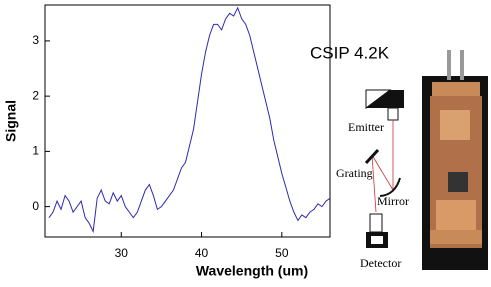 Image resolution: width=491 pixels, height=287 pixels. What do you see at coordinates (393, 201) in the screenshot?
I see `annotation: Mirror` at bounding box center [393, 201].